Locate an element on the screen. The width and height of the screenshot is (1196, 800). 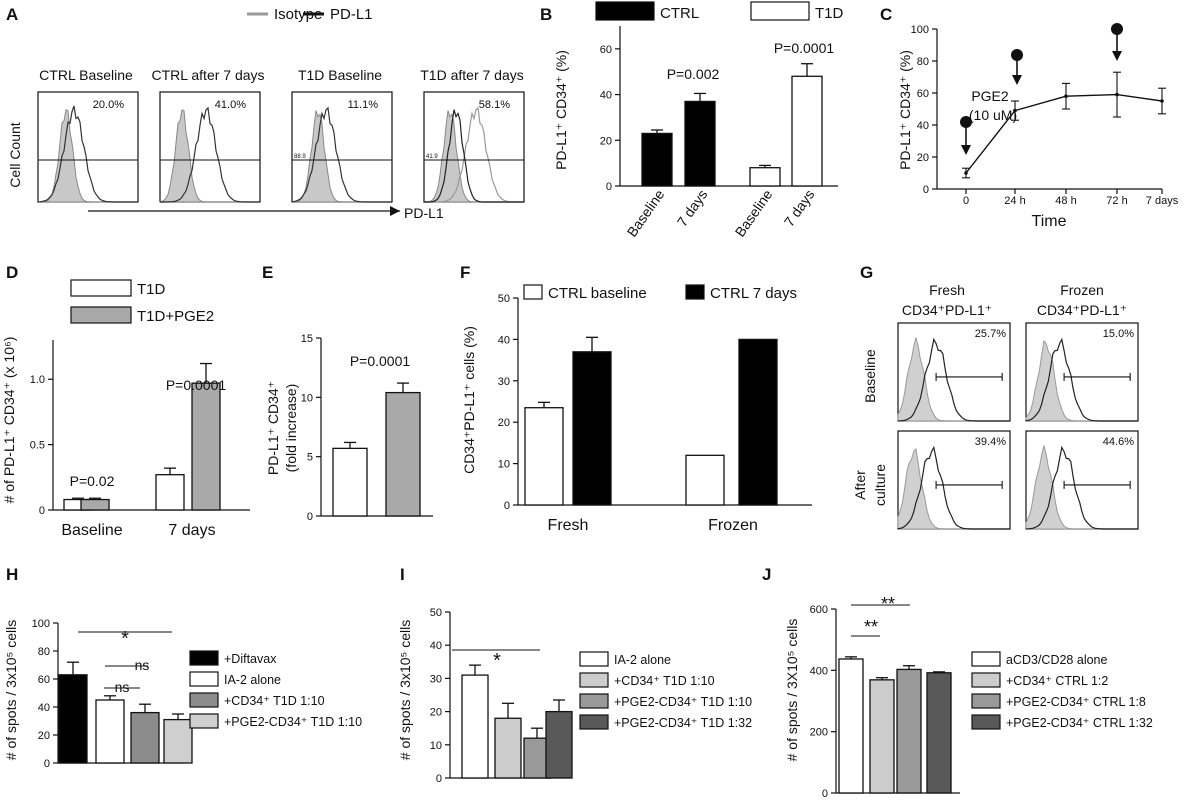
t1d-pge2-legend-swatch is located at coordinates (101, 315).